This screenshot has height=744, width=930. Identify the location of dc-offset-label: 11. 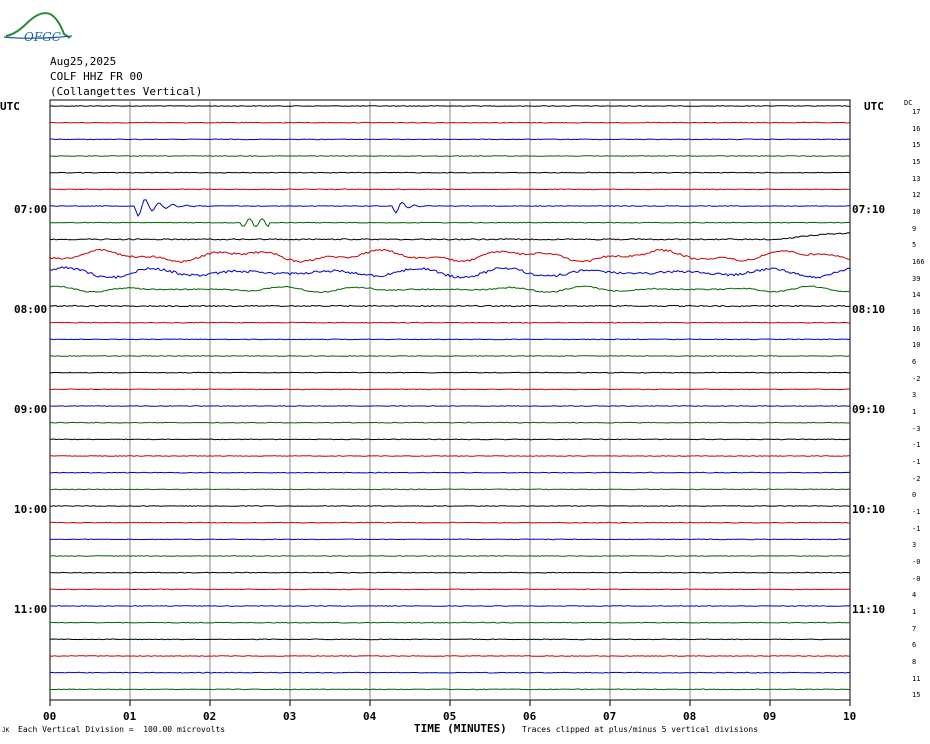
(916, 678).